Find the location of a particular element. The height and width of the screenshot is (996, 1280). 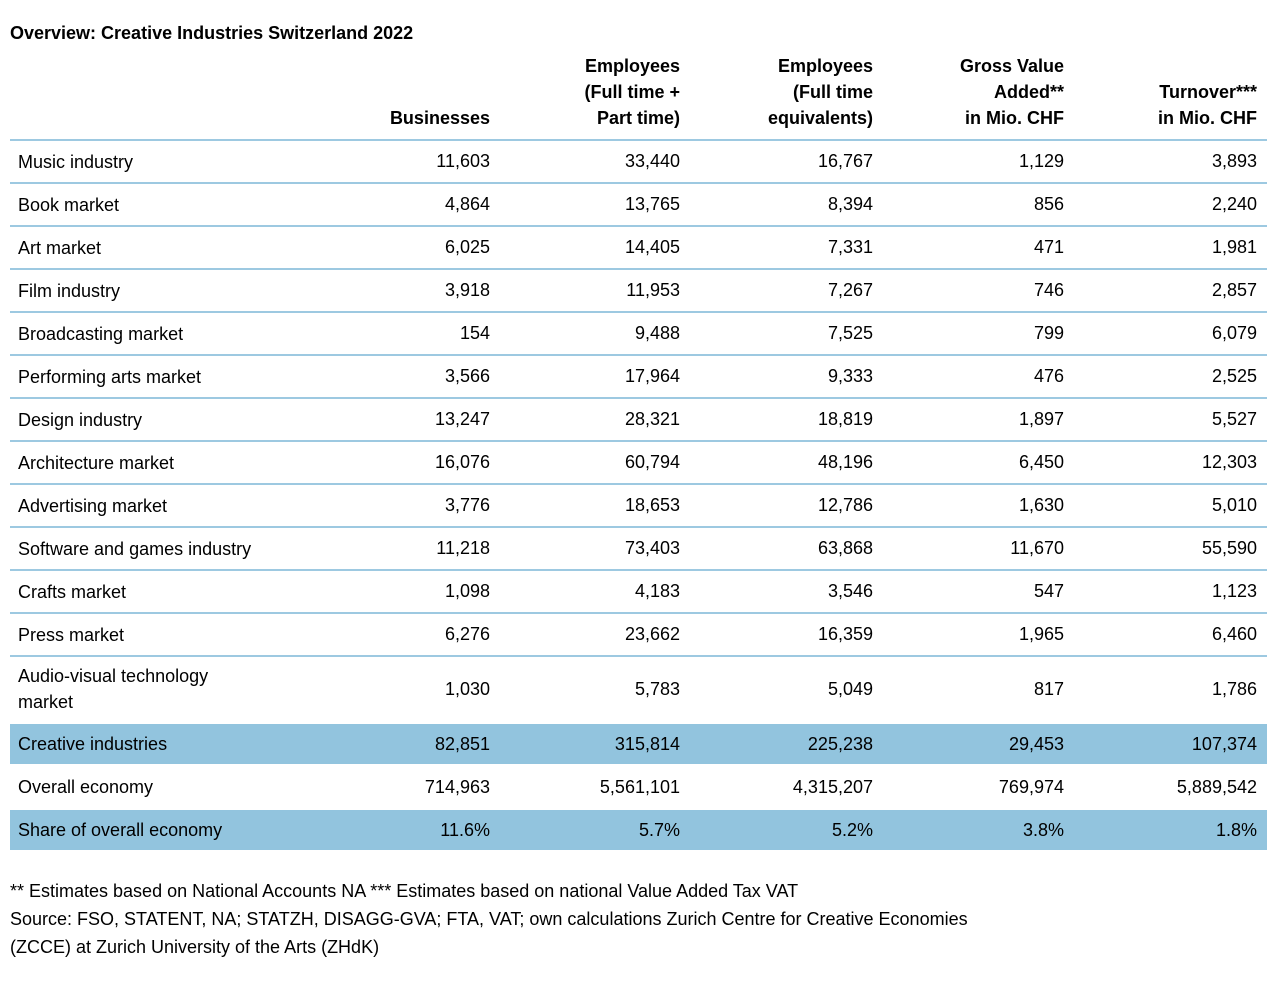

cell-value: 2,525 is located at coordinates (1170, 377).